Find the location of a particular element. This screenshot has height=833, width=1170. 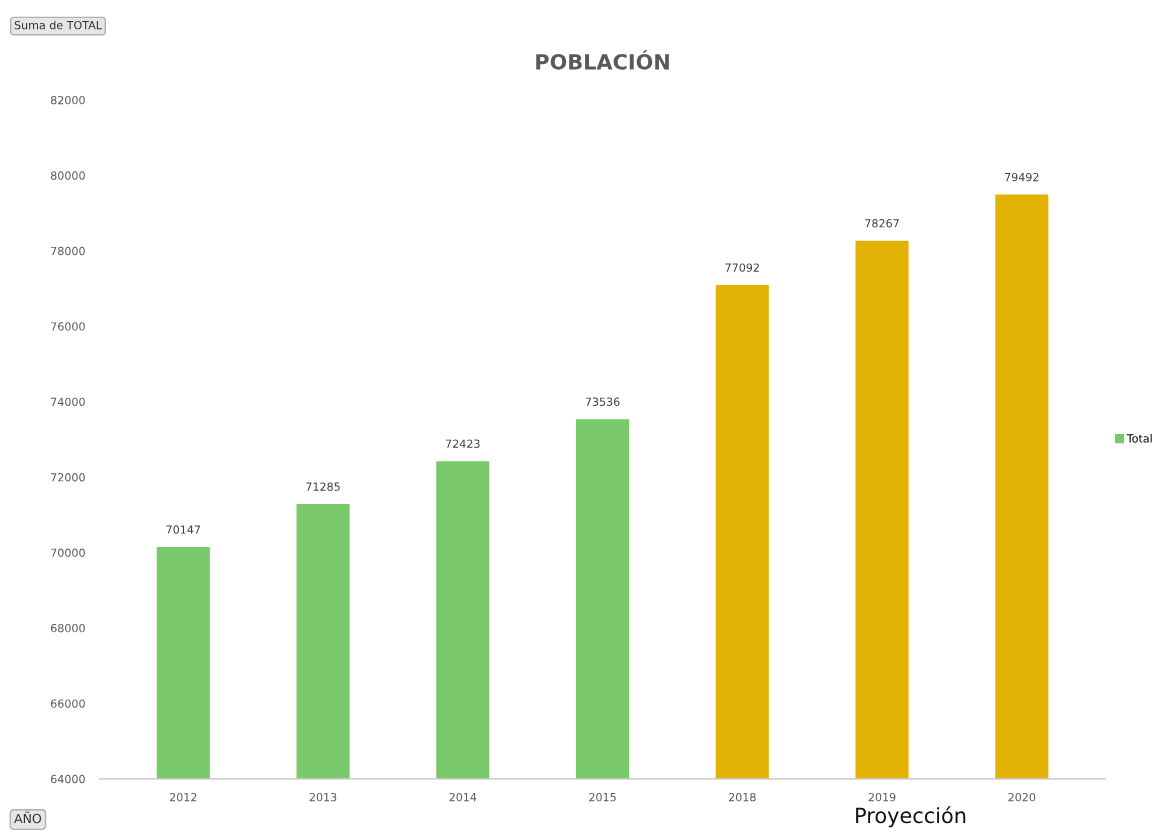

y-tick-label: 78000 is located at coordinates (68, 251).